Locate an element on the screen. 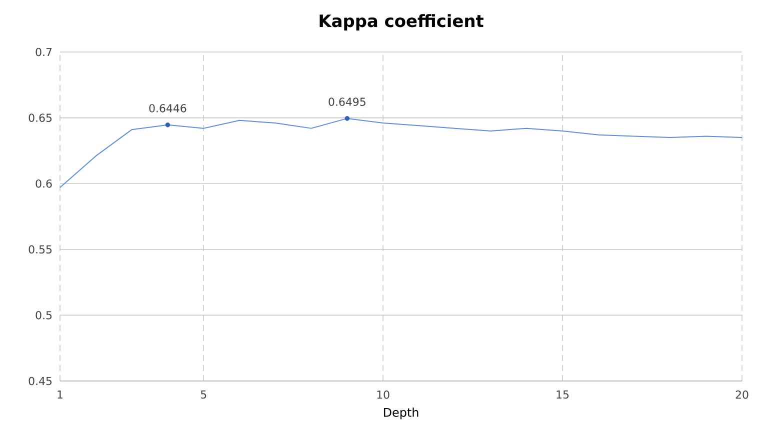 The image size is (764, 444). y-tick-label: 0.6 is located at coordinates (44, 183).